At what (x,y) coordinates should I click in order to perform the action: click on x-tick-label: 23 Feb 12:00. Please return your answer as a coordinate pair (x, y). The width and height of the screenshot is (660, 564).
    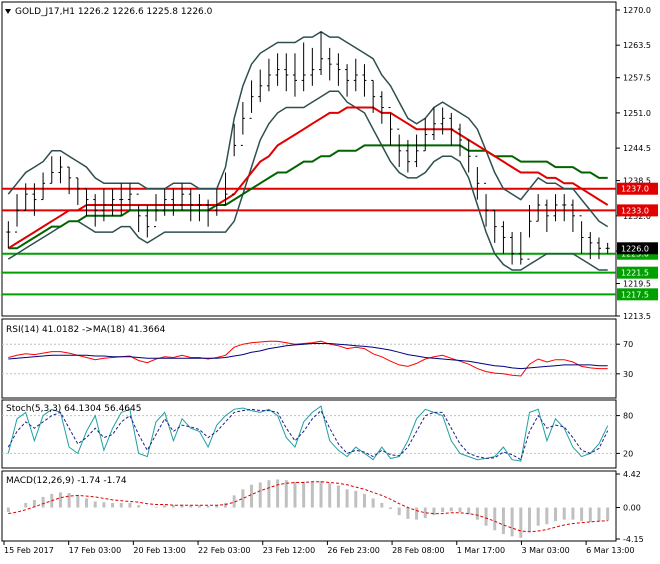
    Looking at the image, I should click on (289, 550).